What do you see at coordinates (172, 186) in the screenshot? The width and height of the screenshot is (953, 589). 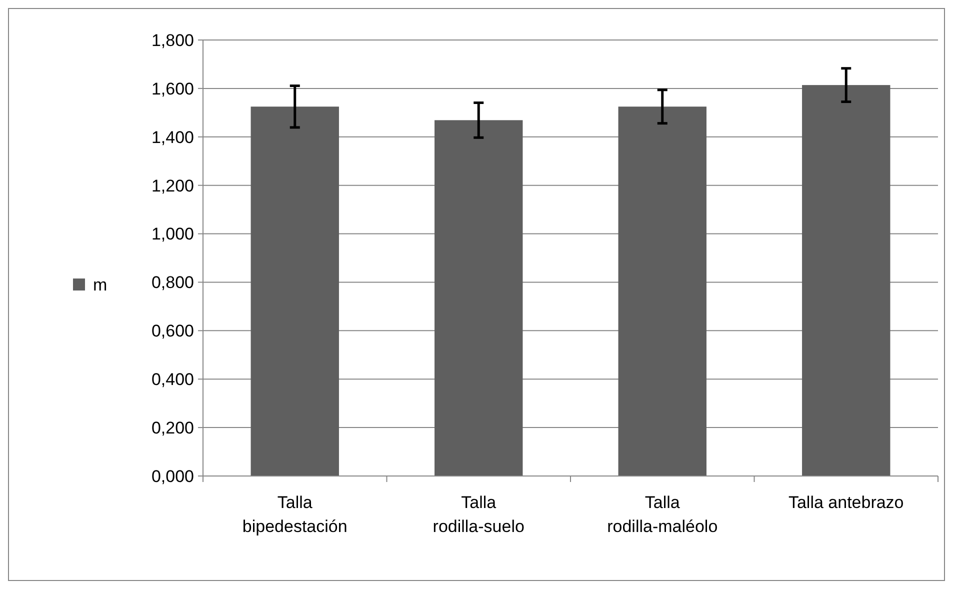 I see `y-tick-label: 1,200` at bounding box center [172, 186].